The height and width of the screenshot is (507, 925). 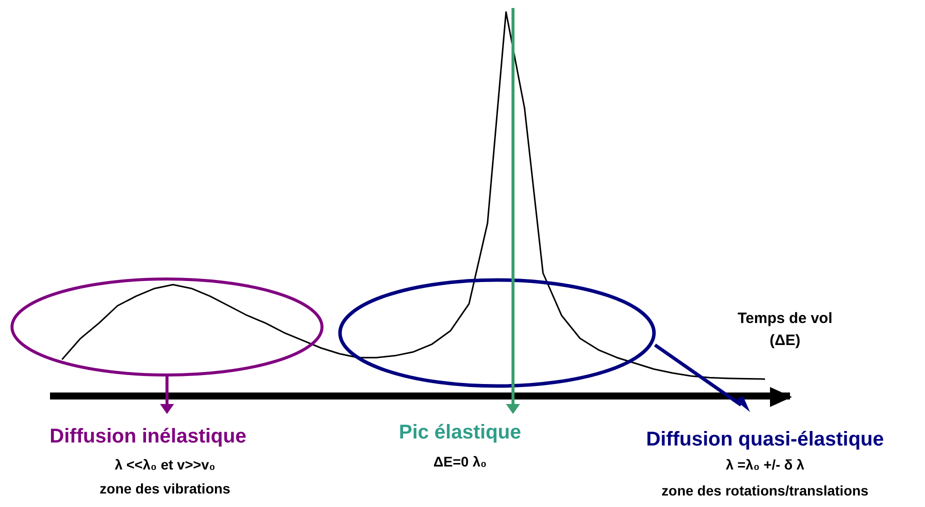 What do you see at coordinates (460, 432) in the screenshot?
I see `text: Pic élastique` at bounding box center [460, 432].